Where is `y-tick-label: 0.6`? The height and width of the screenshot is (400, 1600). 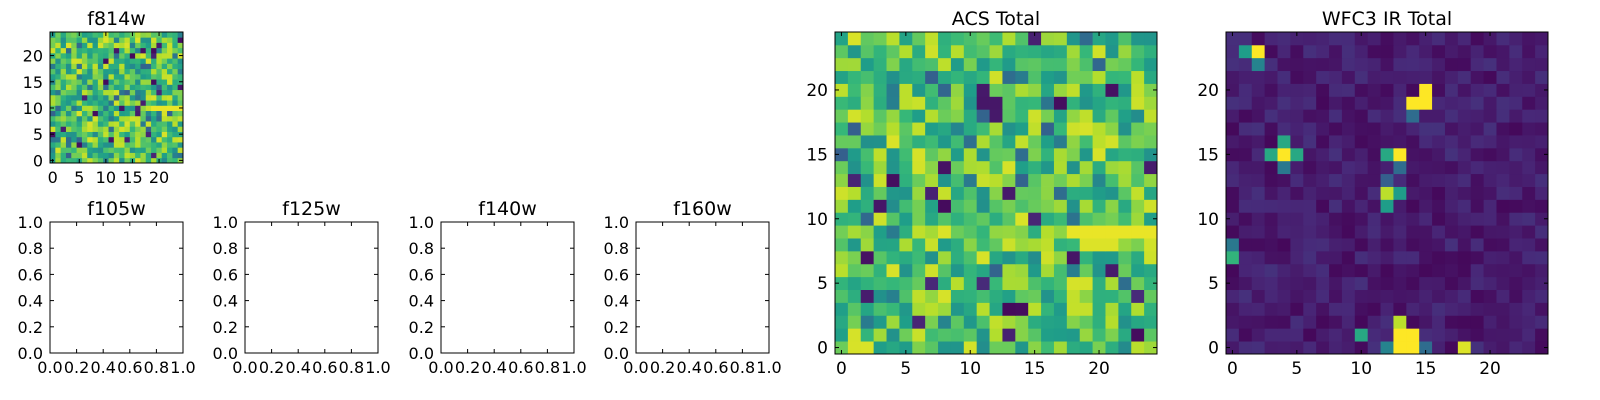
y-tick-label: 0.6 is located at coordinates (616, 274).